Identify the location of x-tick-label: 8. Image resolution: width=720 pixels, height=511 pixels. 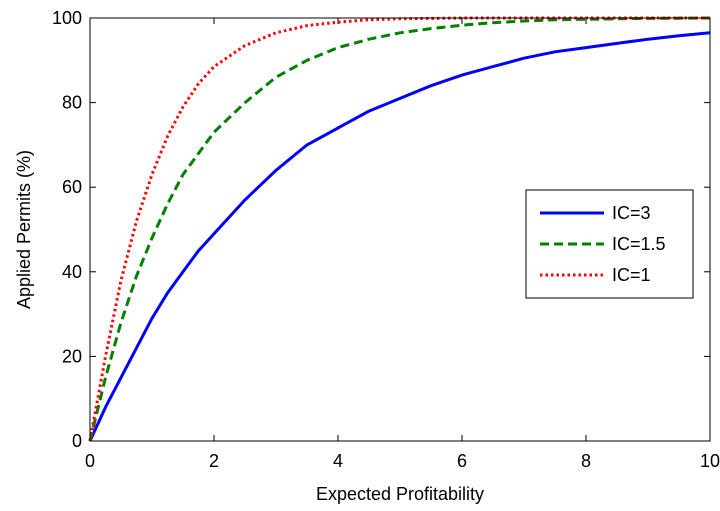
(586, 461).